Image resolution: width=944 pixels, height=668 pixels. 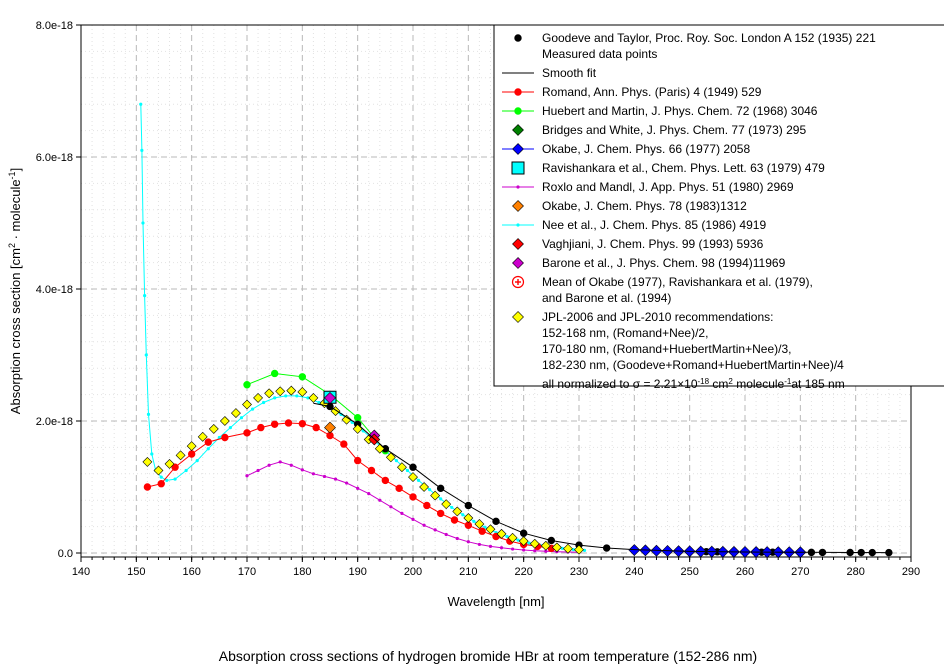 What do you see at coordinates (357, 572) in the screenshot?
I see `x-tick-label: 190` at bounding box center [357, 572].